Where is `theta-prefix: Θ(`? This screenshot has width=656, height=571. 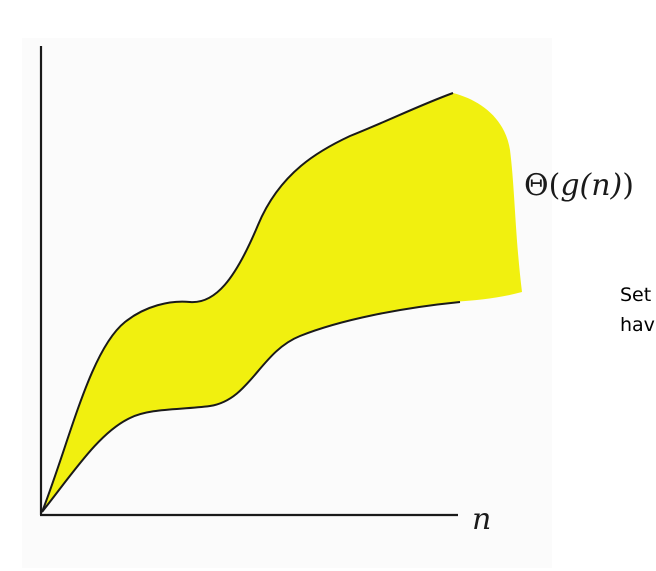 theta-prefix: Θ( is located at coordinates (542, 185).